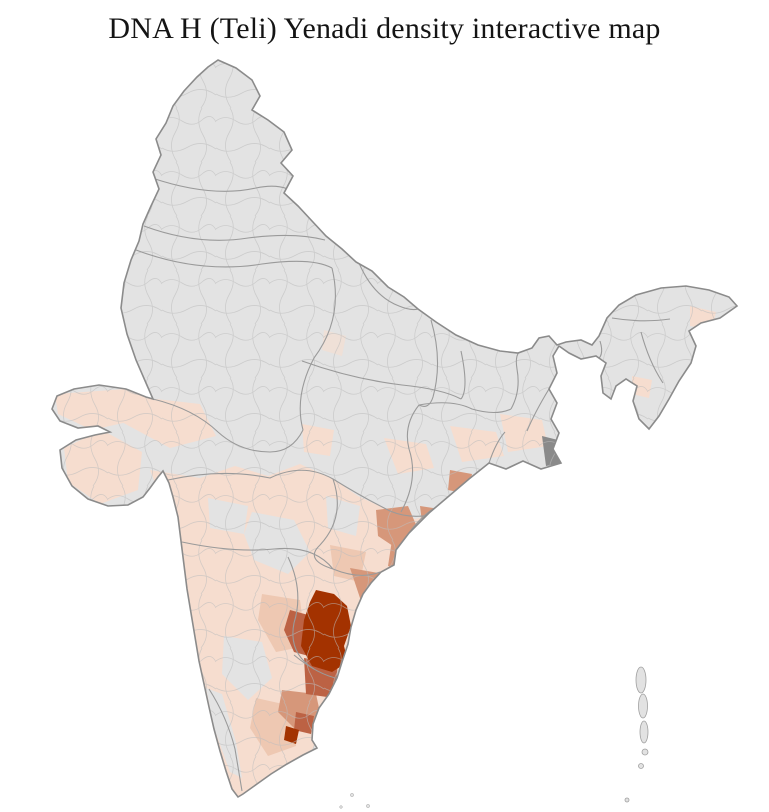  Describe the element at coordinates (354, 801) in the screenshot. I see `small-islands` at that location.